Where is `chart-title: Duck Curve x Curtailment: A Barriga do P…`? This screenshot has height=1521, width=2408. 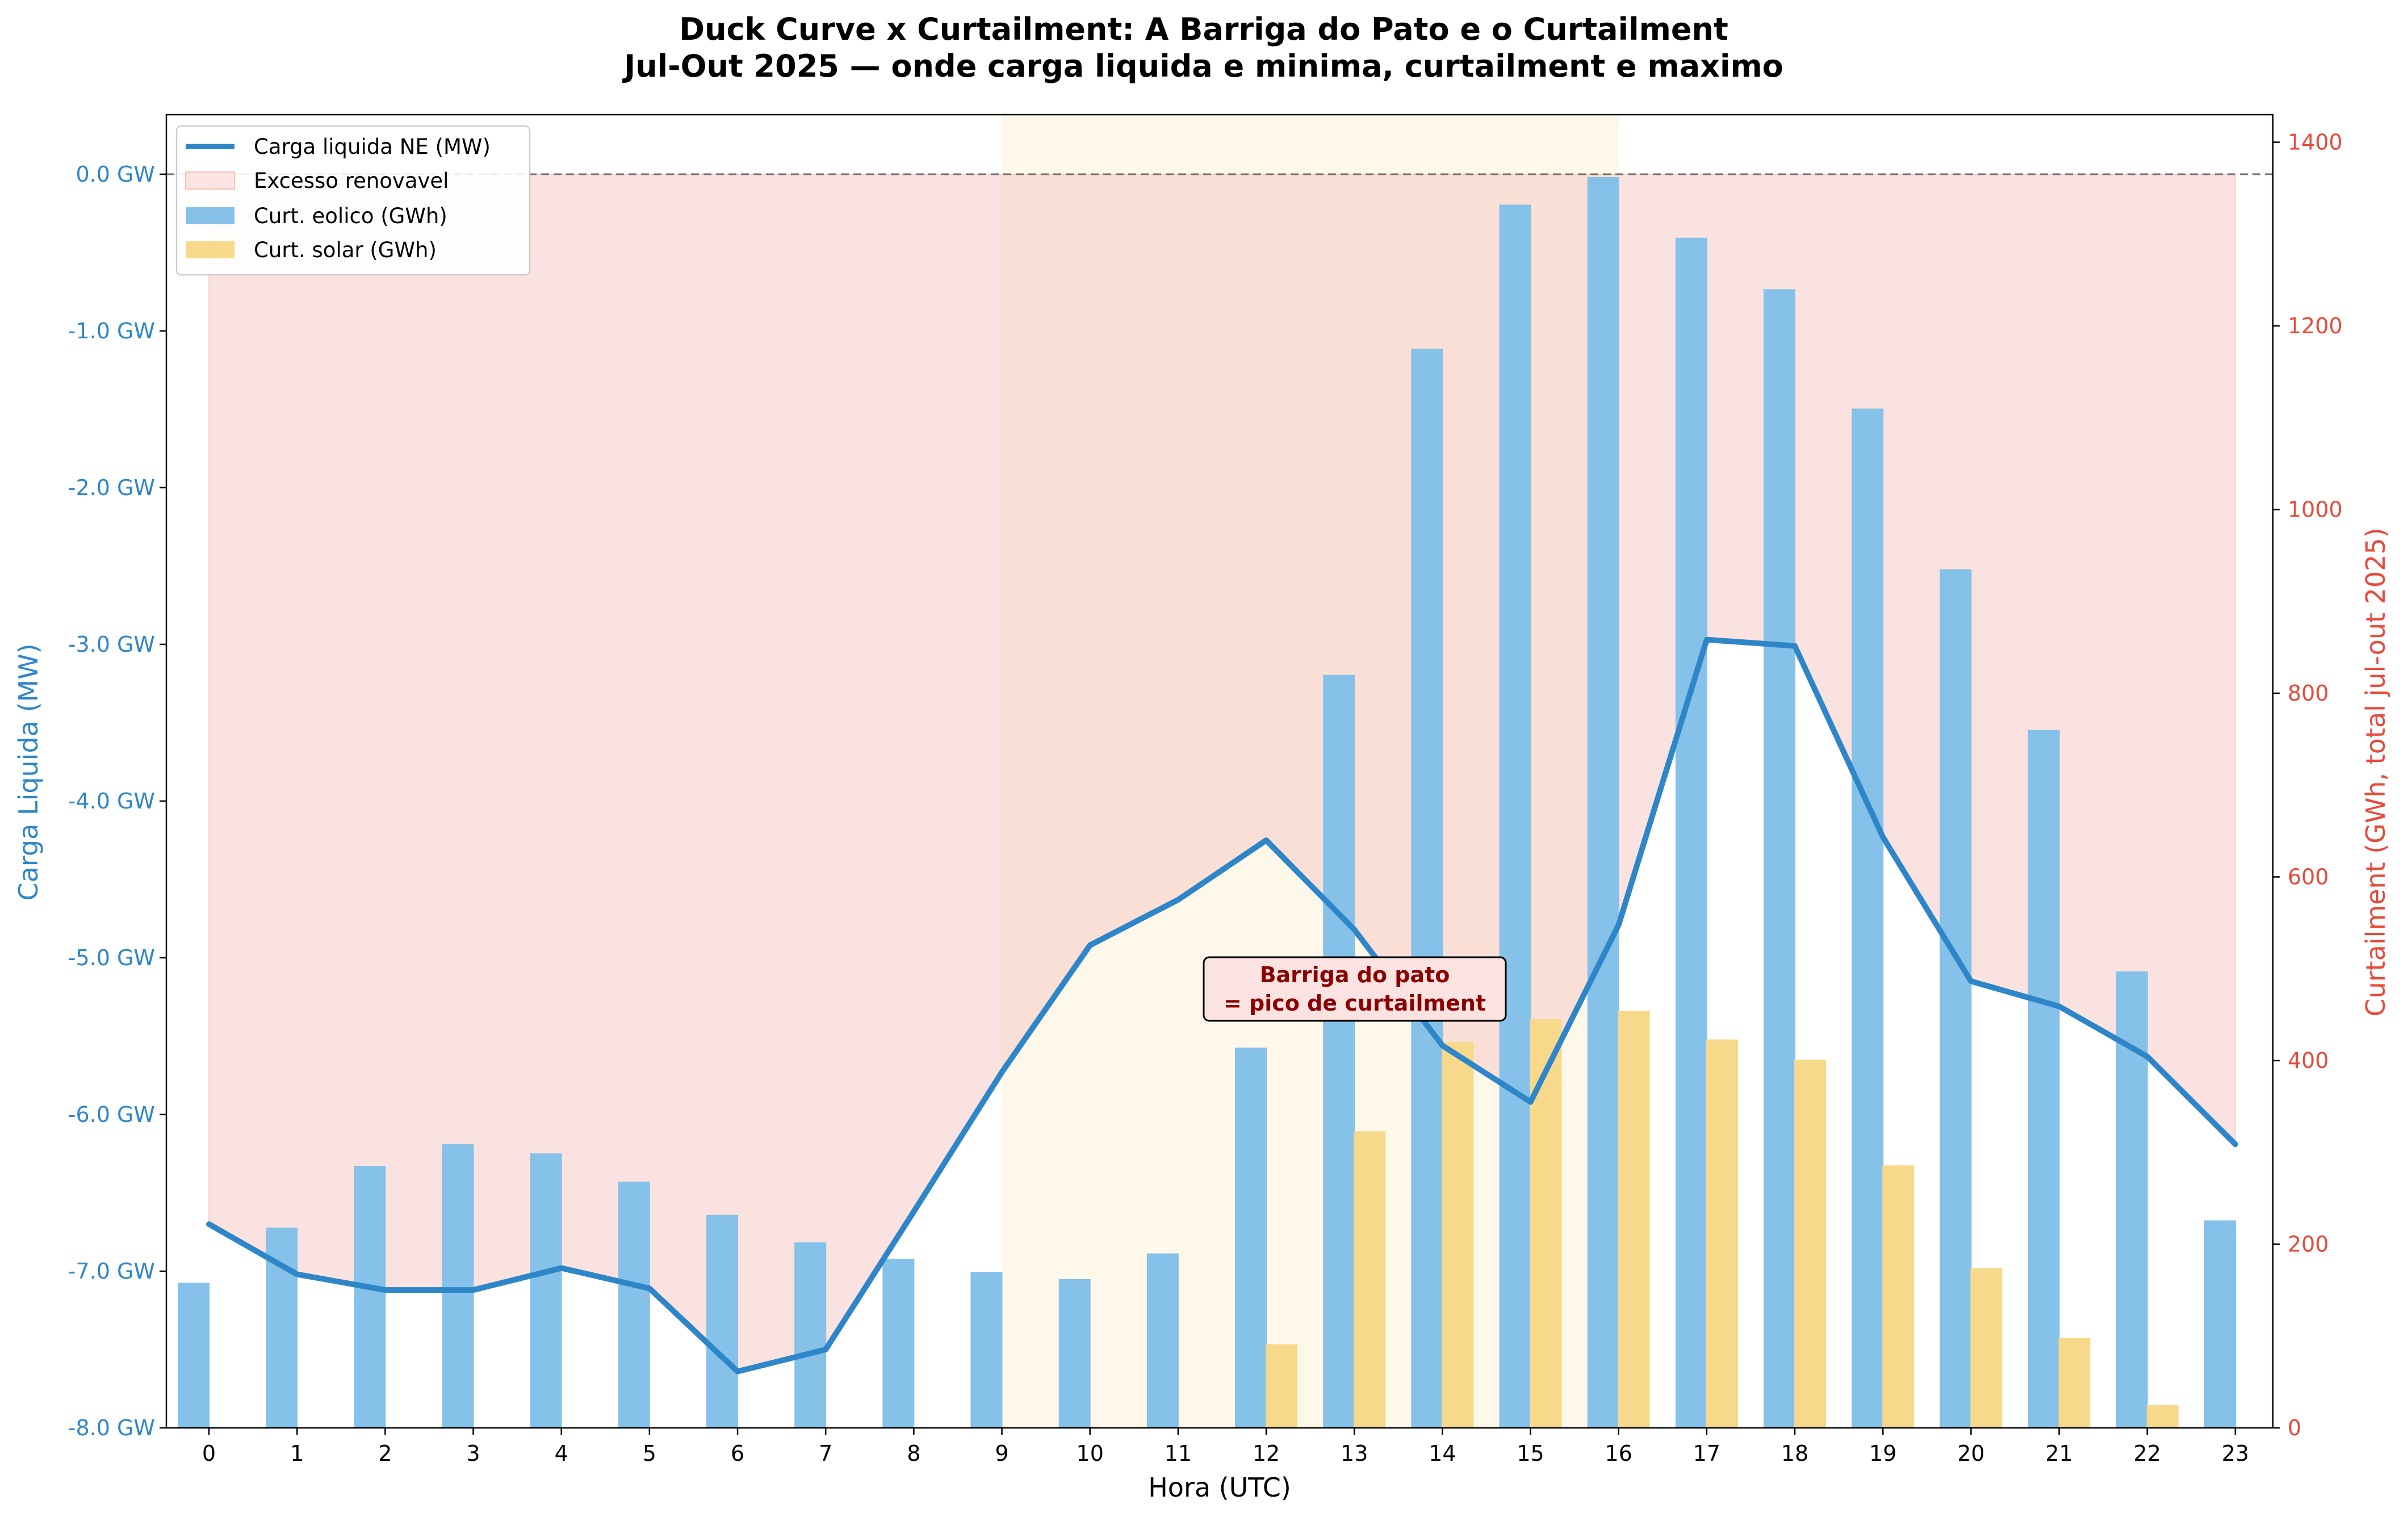
chart-title: Duck Curve x Curtailment: A Barriga do P… is located at coordinates (1203, 29).